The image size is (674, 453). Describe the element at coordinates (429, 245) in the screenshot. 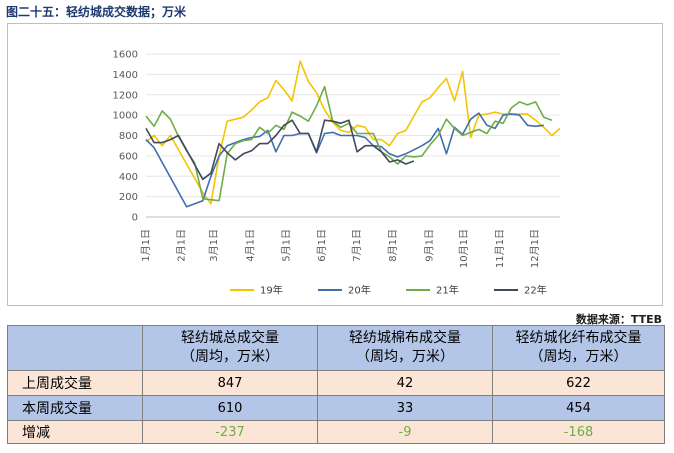

I see `x-tick-label: 9月1日` at that location.